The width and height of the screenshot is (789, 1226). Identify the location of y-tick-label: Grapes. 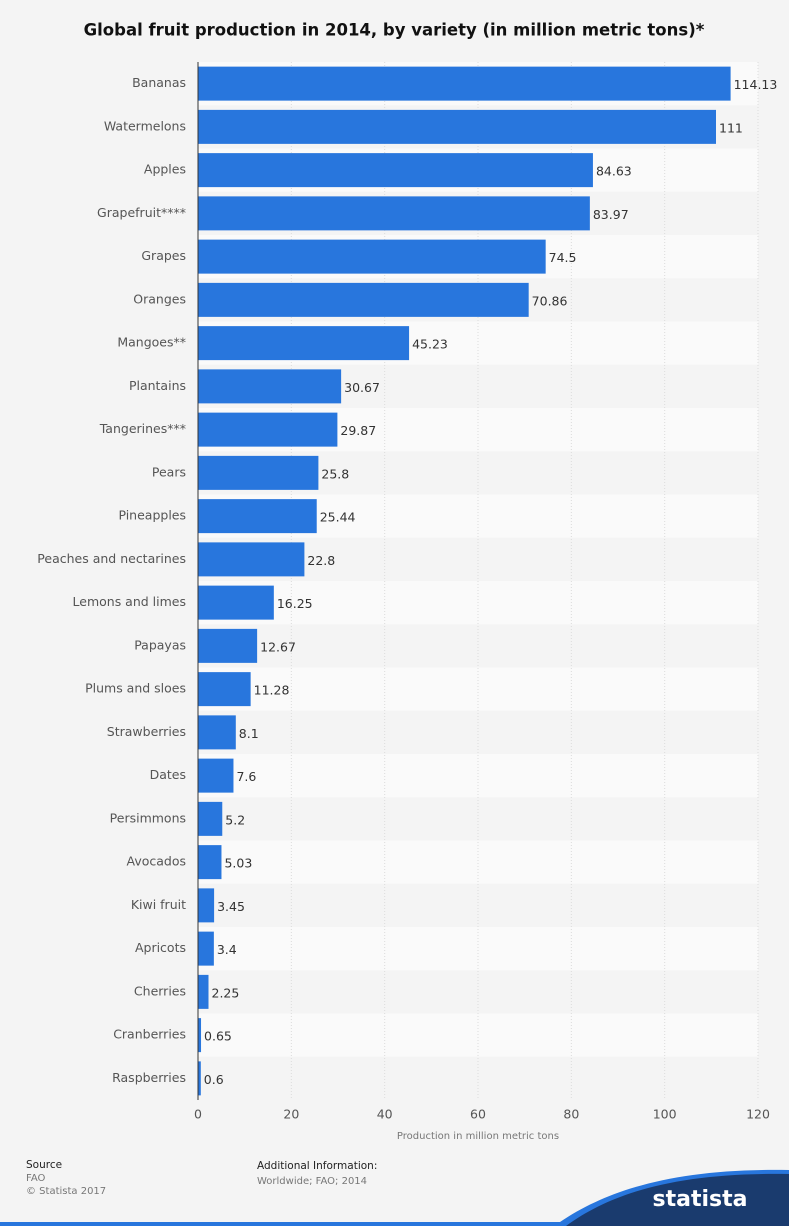
(163, 255).